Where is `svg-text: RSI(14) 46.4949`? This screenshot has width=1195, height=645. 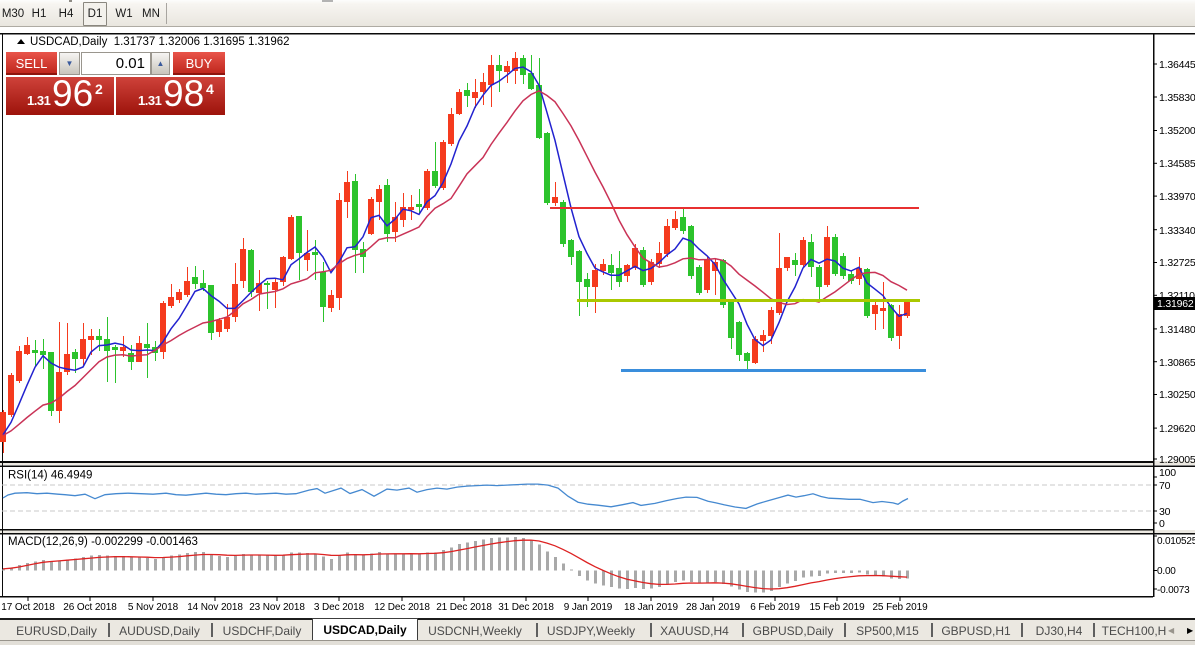
svg-text: RSI(14) 46.4949 is located at coordinates (50, 476).